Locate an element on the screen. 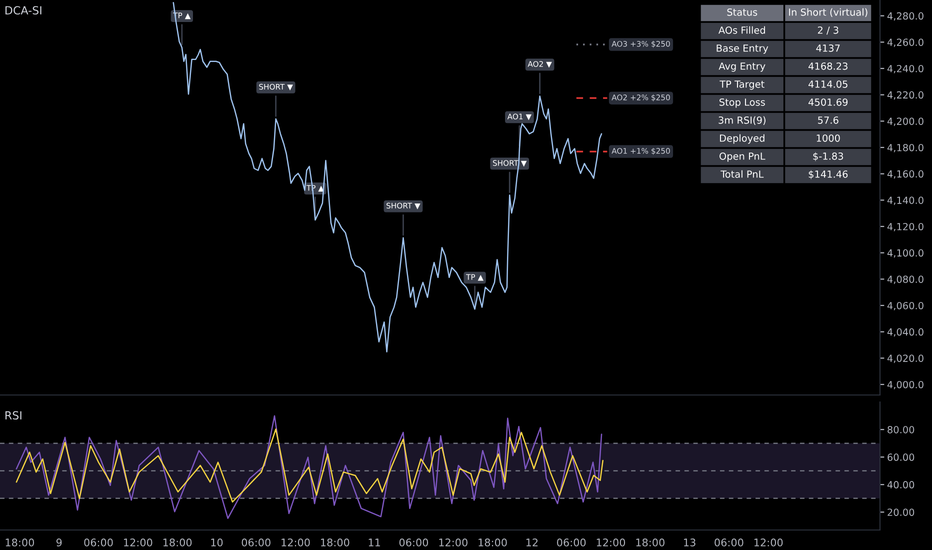  y-tick-label: 4,040.0 is located at coordinates (905, 332).